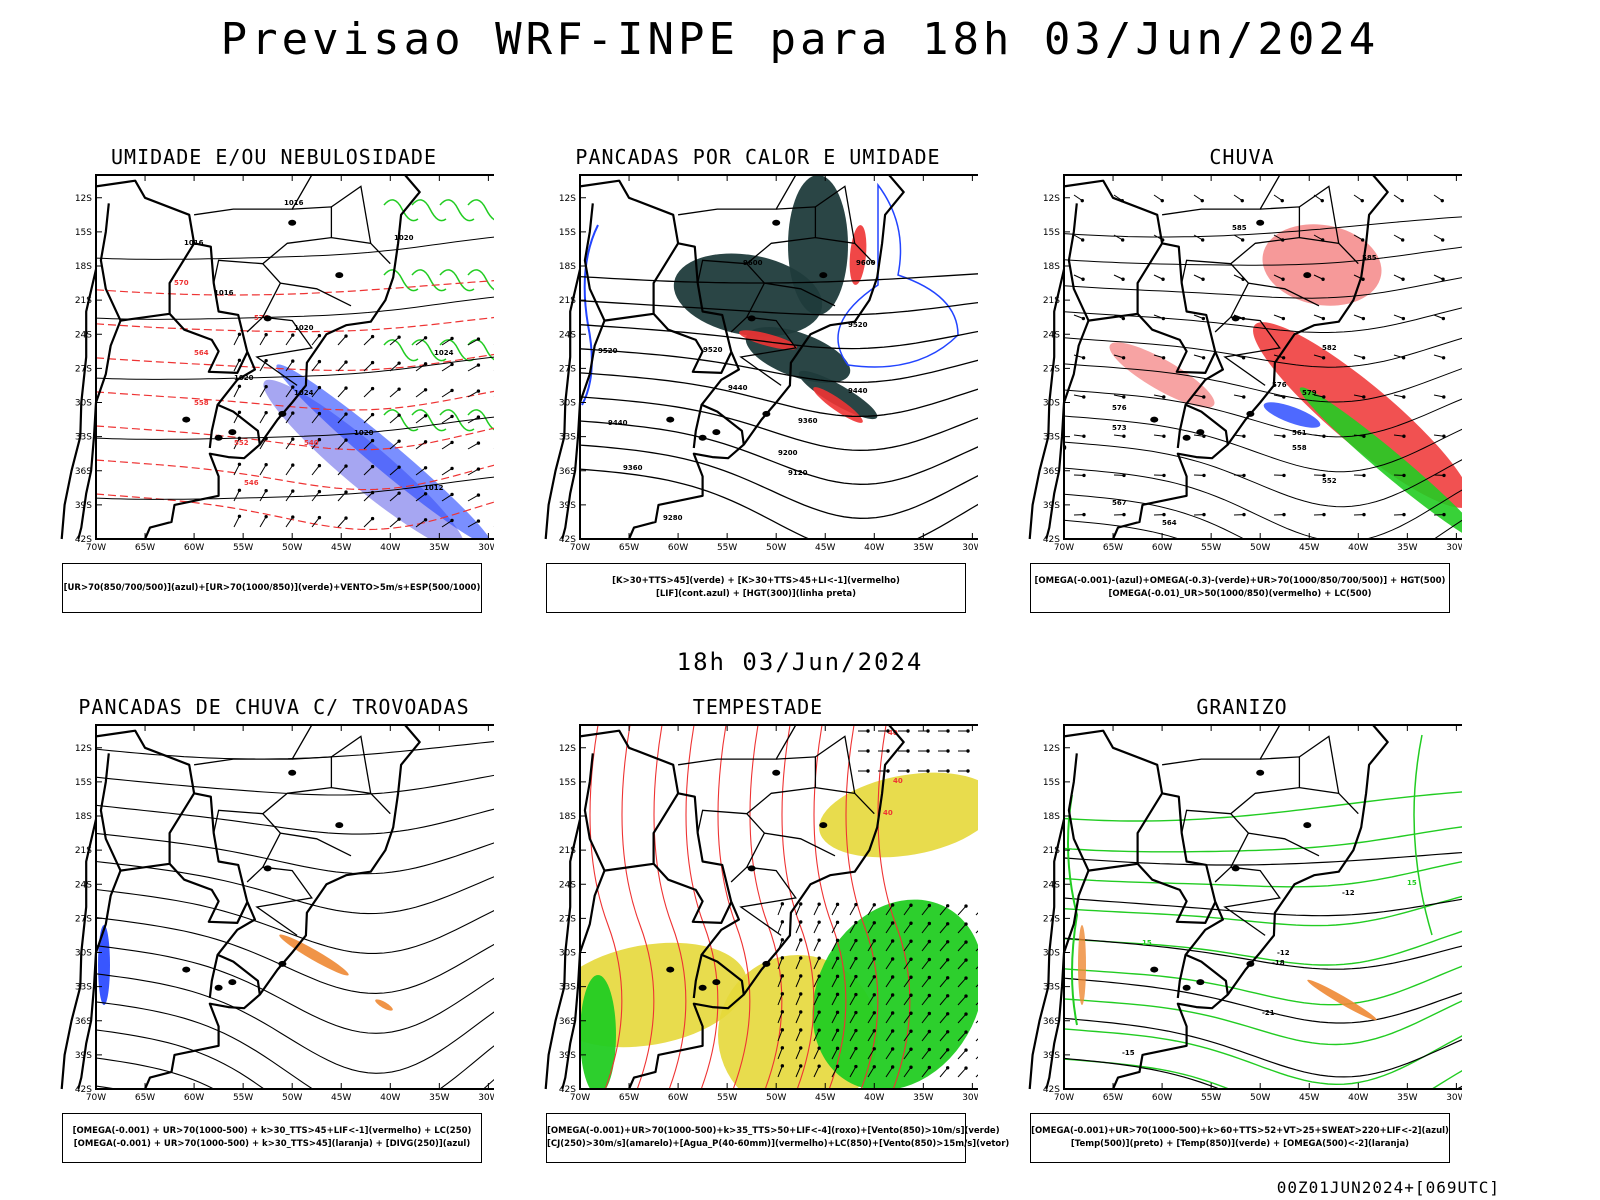 The image size is (1600, 1200). I want to click on contour-label: -21, so click(1268, 1013).